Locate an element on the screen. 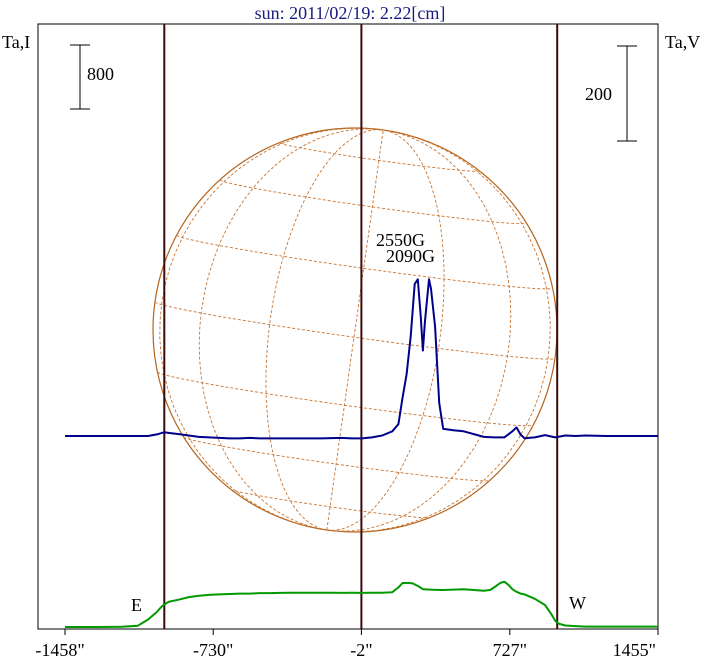 Image resolution: width=708 pixels, height=662 pixels. right-axis-label: Ta,V is located at coordinates (682, 42).